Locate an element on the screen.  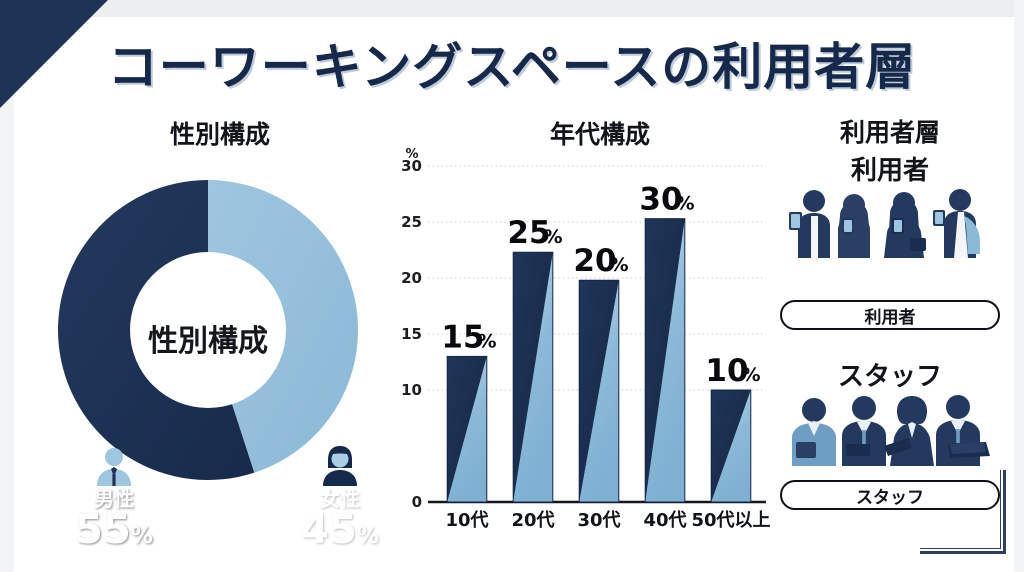
pill-label-staff: スタッフ is located at coordinates (890, 495).